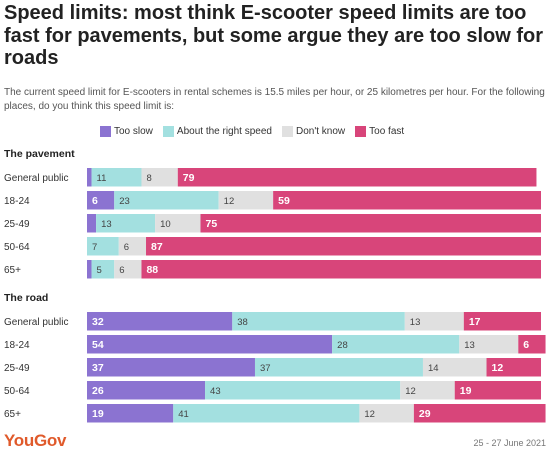  I want to click on legend-label-about-right: About the right speed, so click(224, 131).